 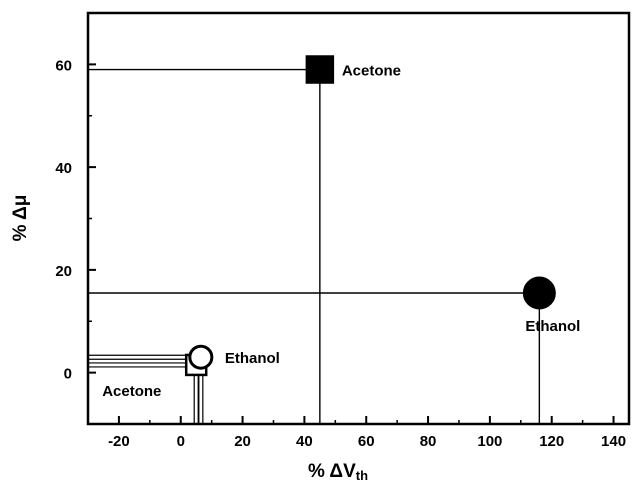 I want to click on x-tick-label: 100, so click(x=489, y=441).